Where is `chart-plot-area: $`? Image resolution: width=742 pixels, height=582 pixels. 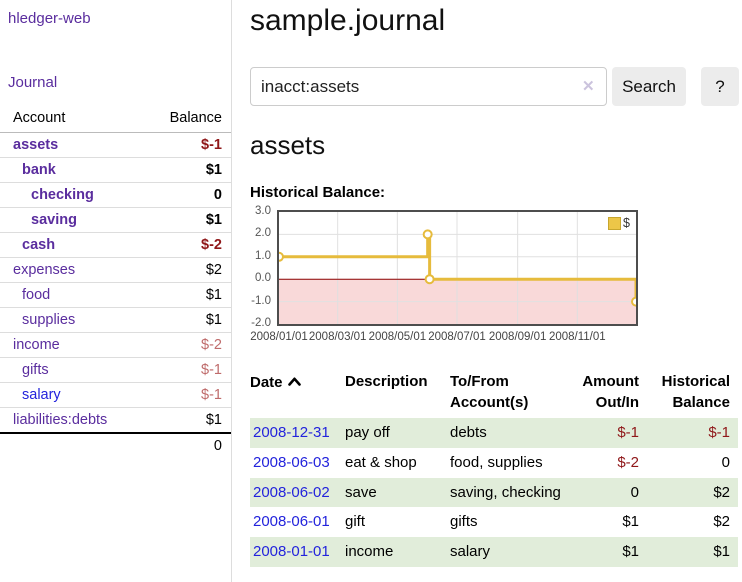
chart-plot-area: $ is located at coordinates (457, 268).